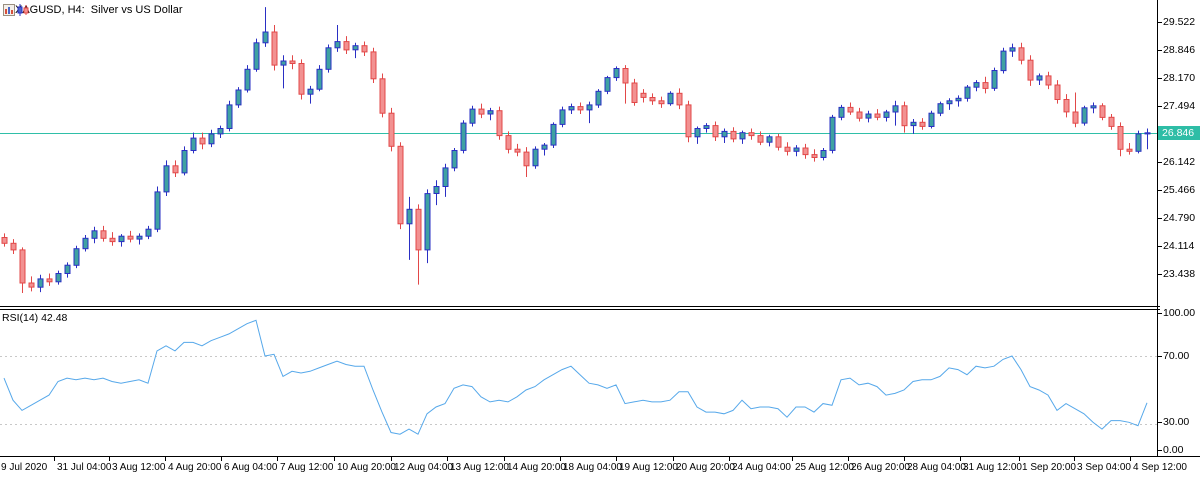 Image resolution: width=1200 pixels, height=478 pixels. Describe the element at coordinates (423, 467) in the screenshot. I see `time-tick-label: 12 Aug 04:00` at that location.